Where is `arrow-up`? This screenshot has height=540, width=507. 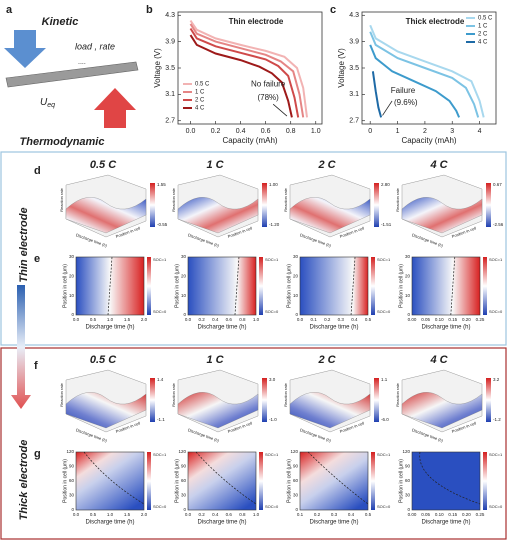
arrow-up is located at coordinates (115, 108).